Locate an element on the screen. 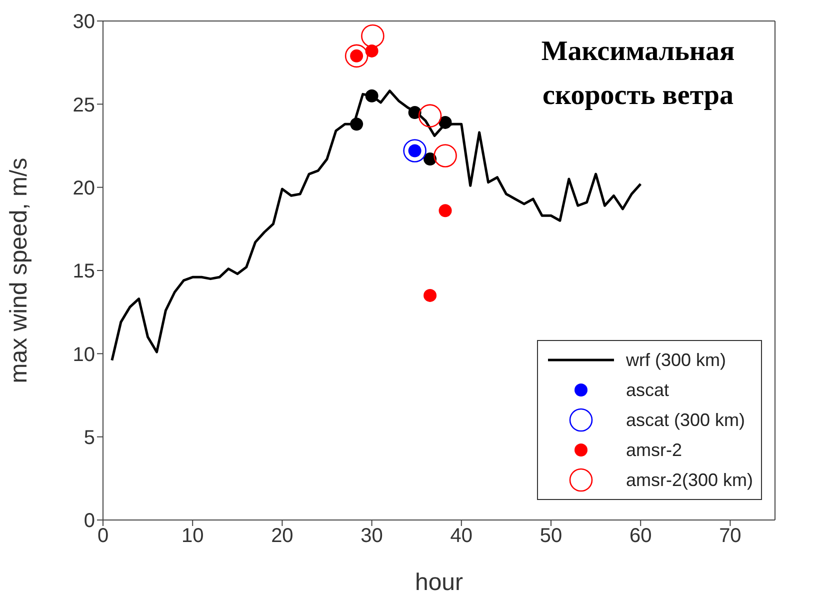 The width and height of the screenshot is (815, 606). x-tick-label: 10 is located at coordinates (192, 536).